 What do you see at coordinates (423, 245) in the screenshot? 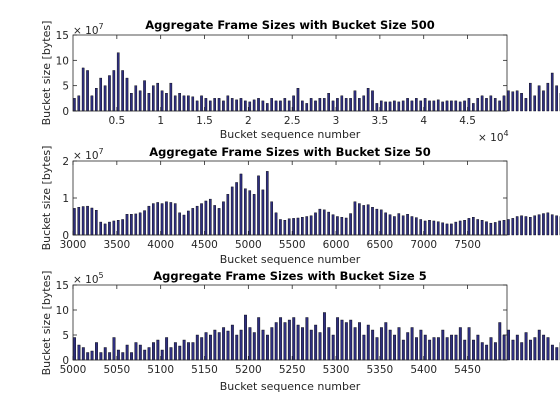
I see `x-tick-label: 7000` at bounding box center [423, 245].